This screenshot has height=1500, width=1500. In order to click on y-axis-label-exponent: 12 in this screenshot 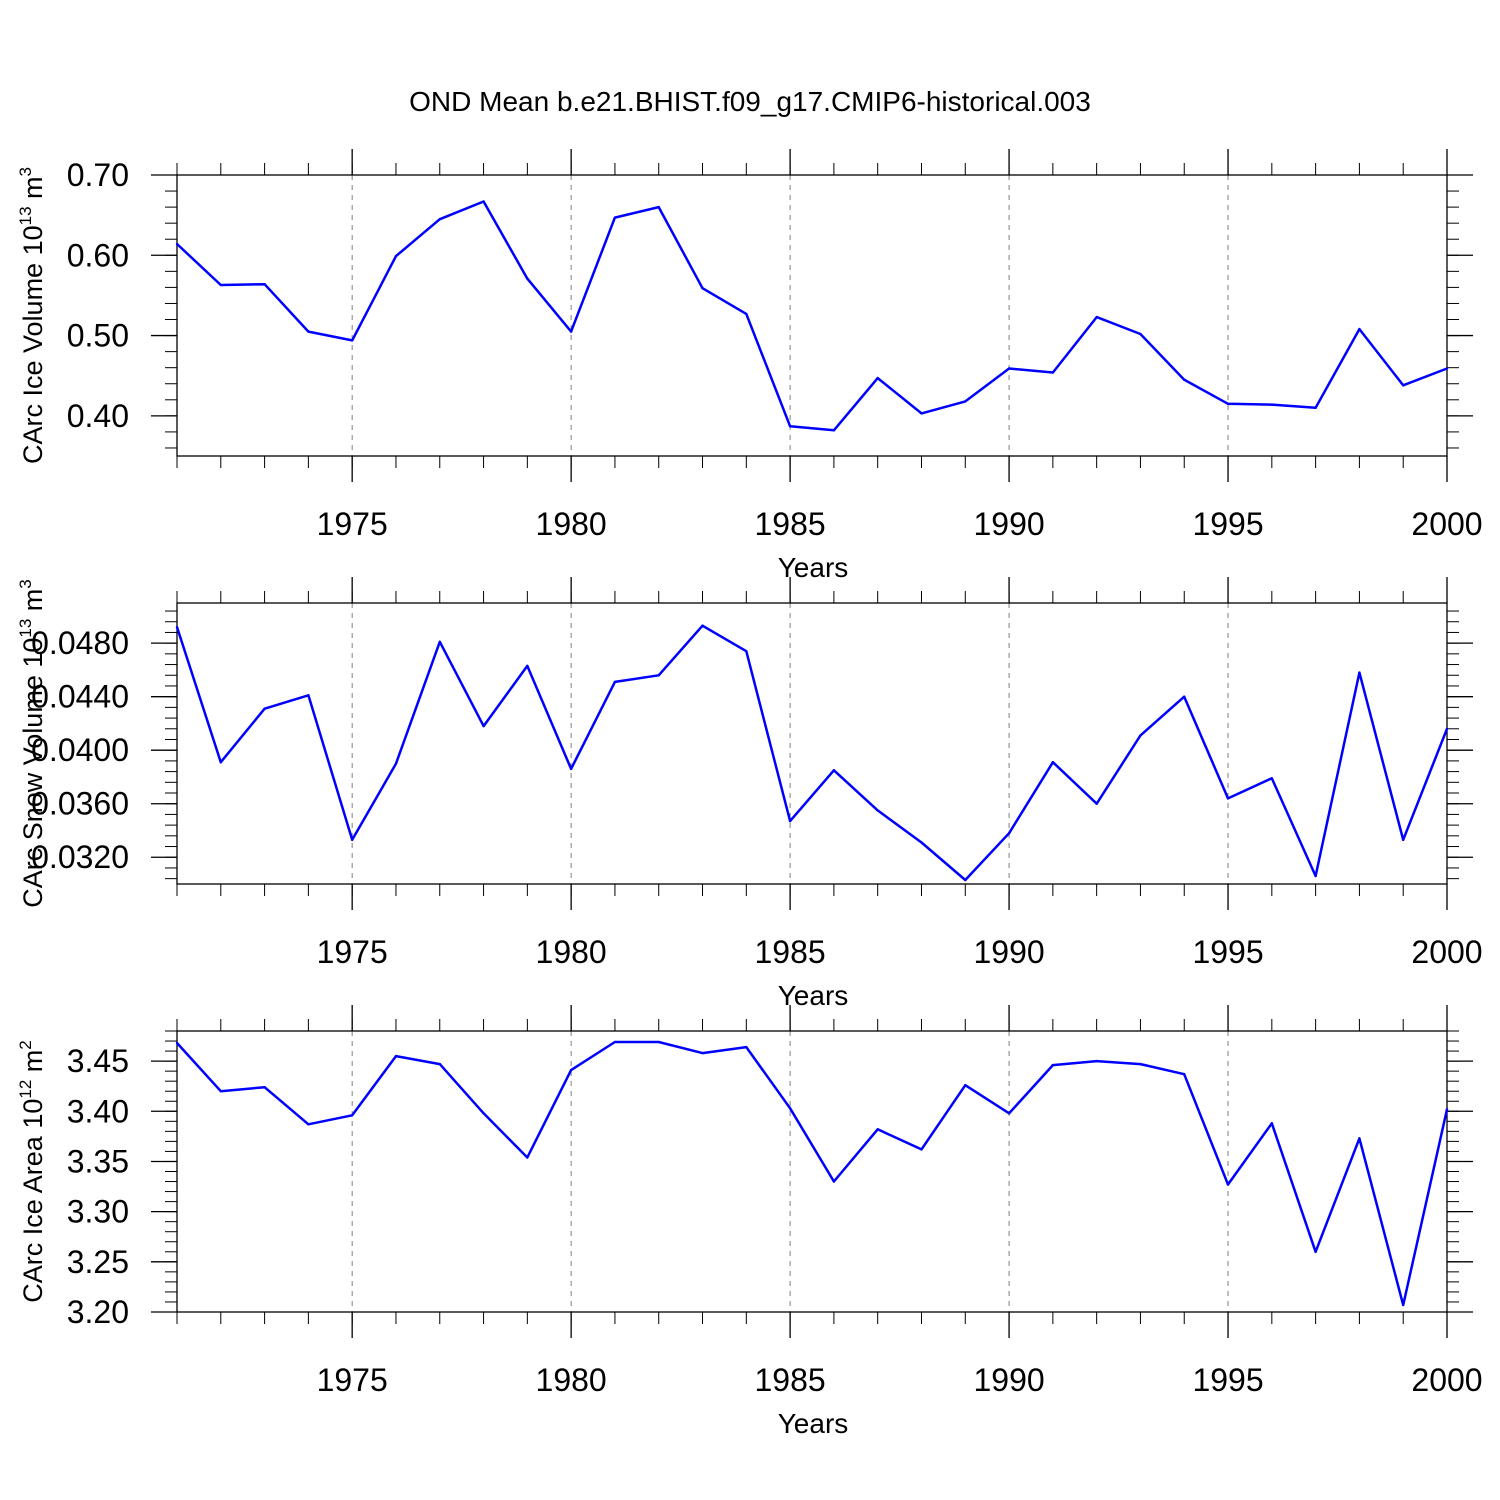, I will do `click(25, 1089)`.